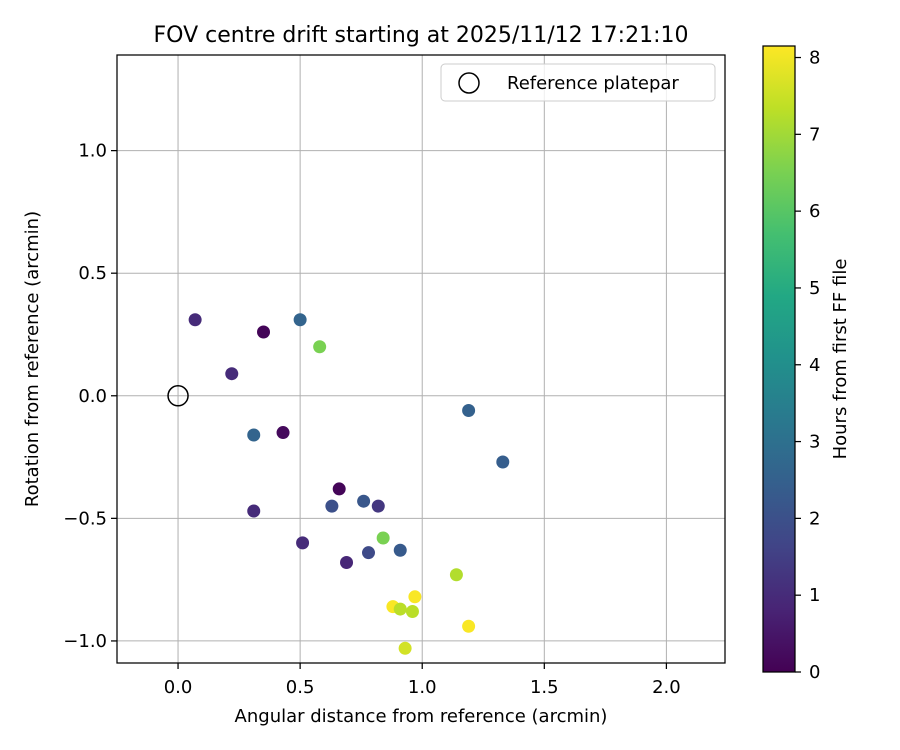  What do you see at coordinates (178, 687) in the screenshot?
I see `x-tick-label: 0.0` at bounding box center [178, 687].